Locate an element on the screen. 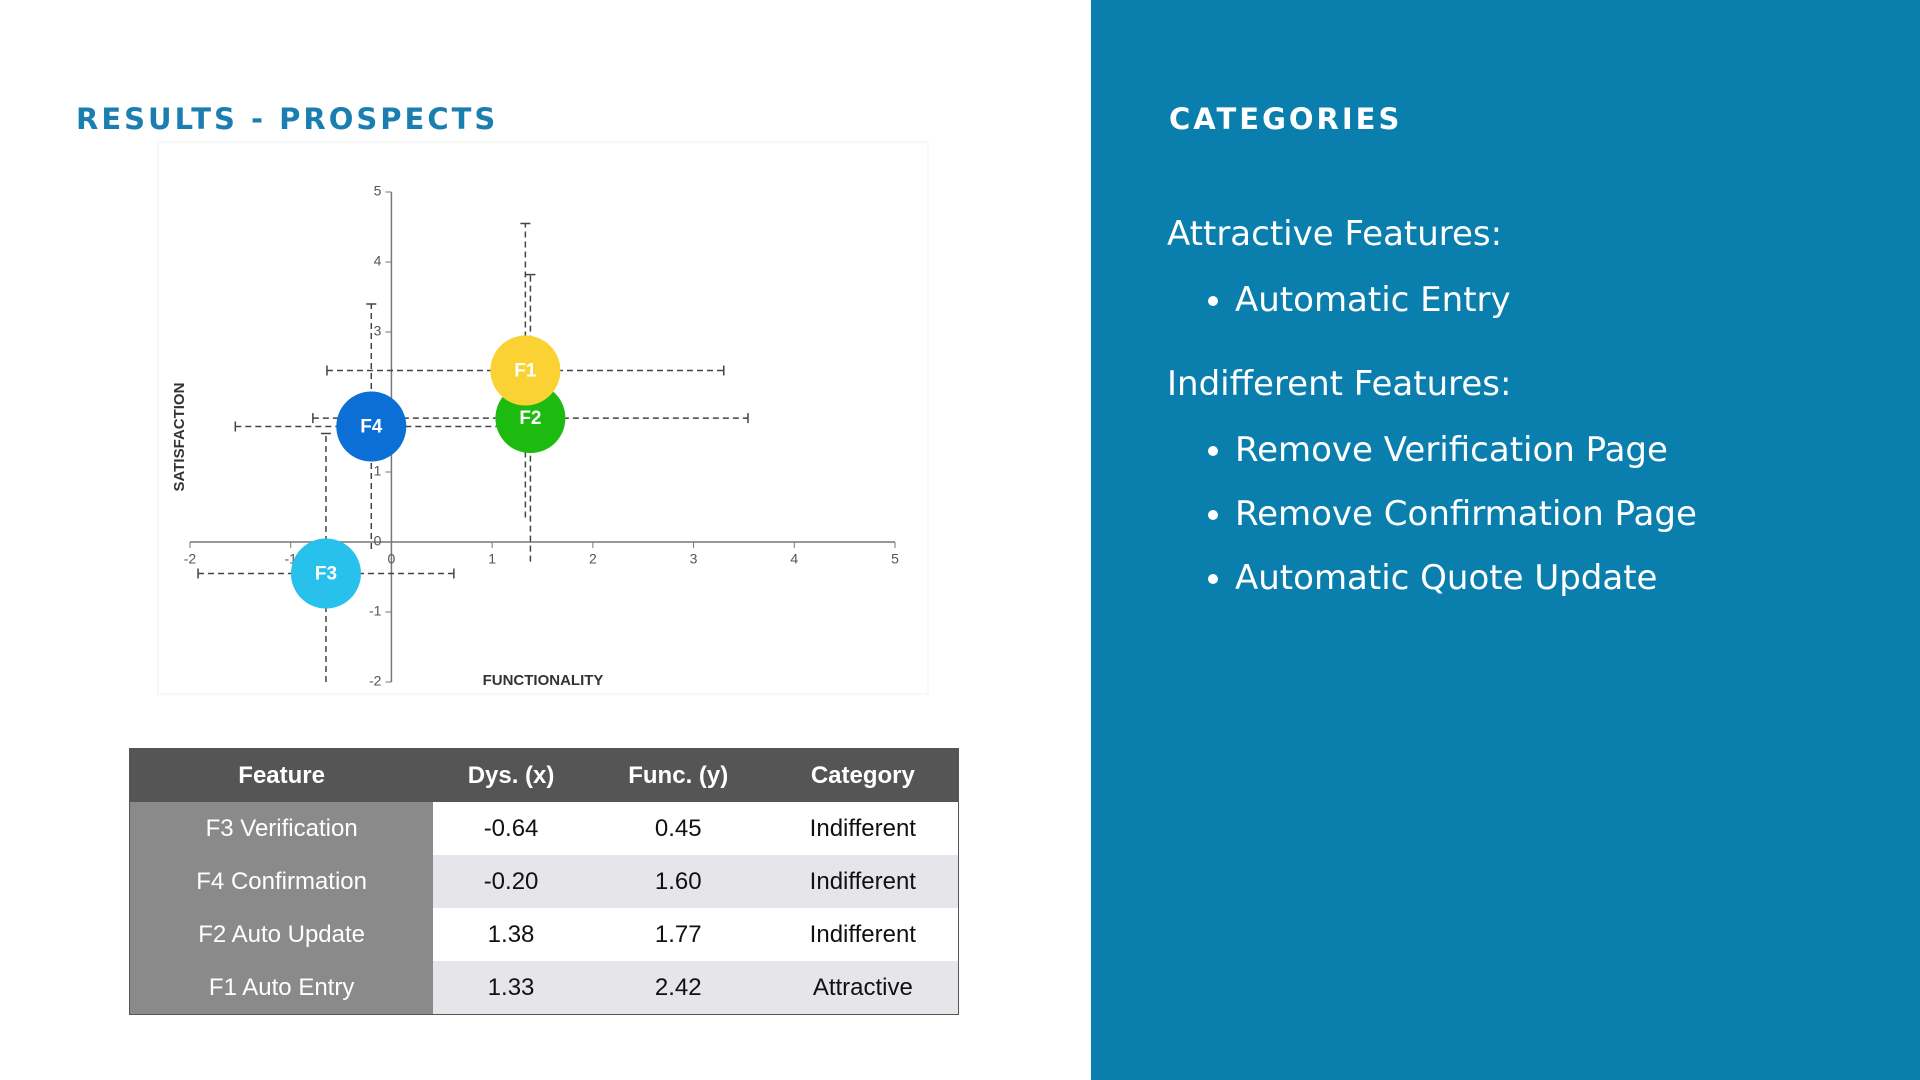 This screenshot has height=1080, width=1920. table-cell: F4 Confirmation is located at coordinates (281, 881).